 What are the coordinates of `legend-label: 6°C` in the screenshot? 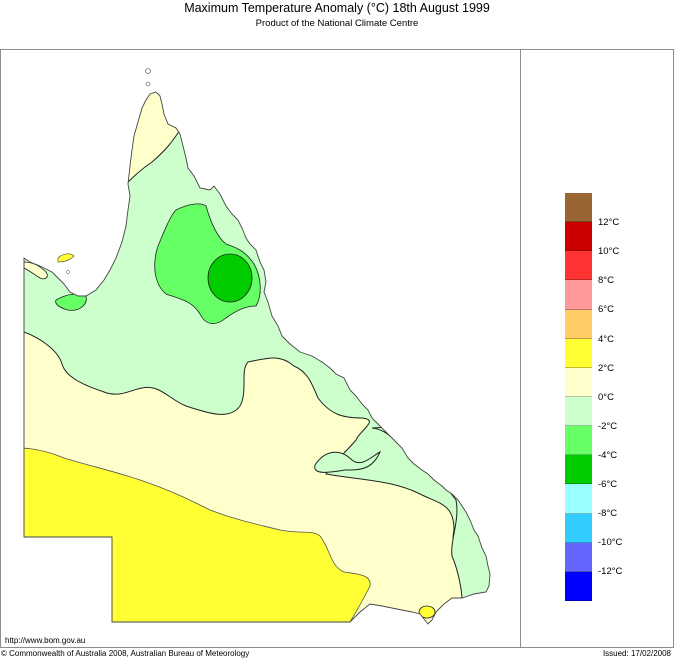 It's located at (606, 309).